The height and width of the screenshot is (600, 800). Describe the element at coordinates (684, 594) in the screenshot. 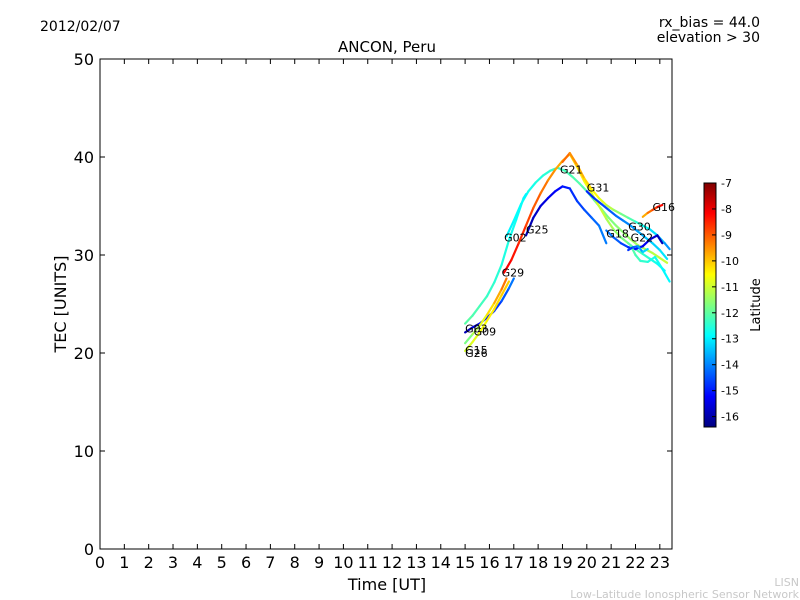

I see `credit-long: Low-Latitude Ionospheric Sensor Network` at that location.